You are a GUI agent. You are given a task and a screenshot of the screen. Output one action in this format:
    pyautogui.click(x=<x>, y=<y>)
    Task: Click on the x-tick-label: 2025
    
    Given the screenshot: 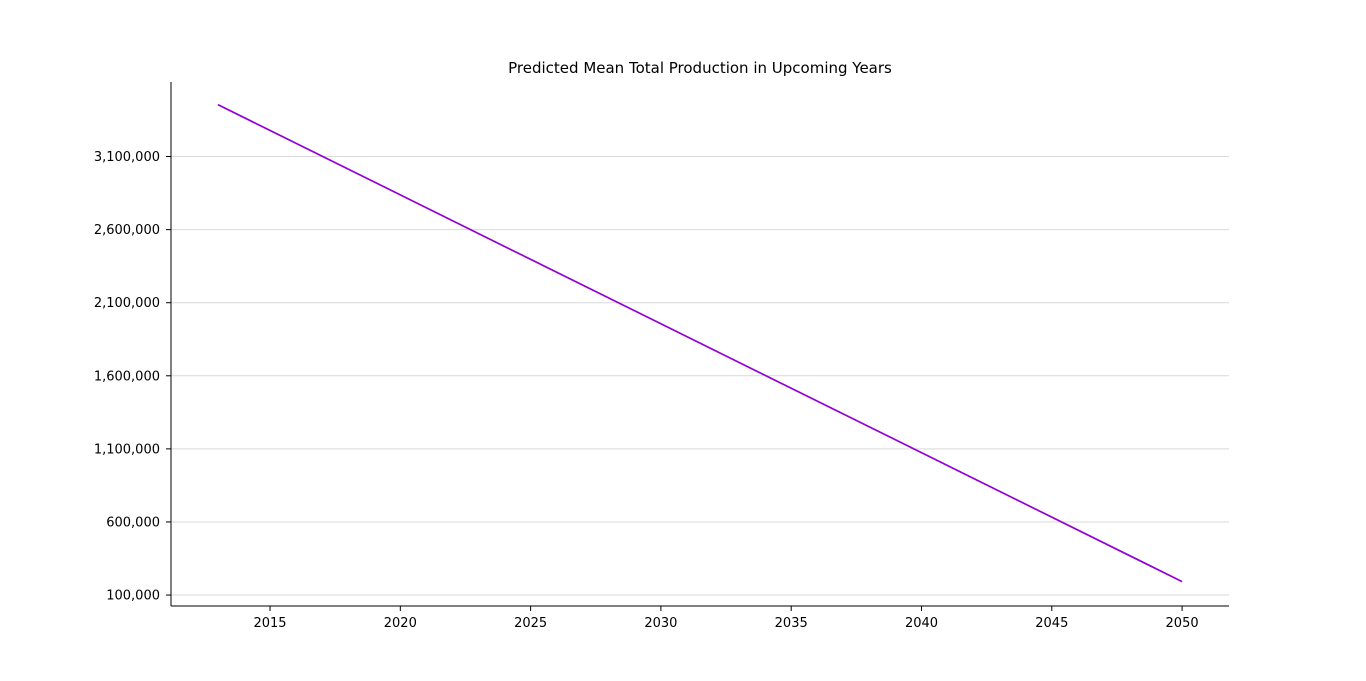 What is the action you would take?
    pyautogui.click(x=530, y=623)
    